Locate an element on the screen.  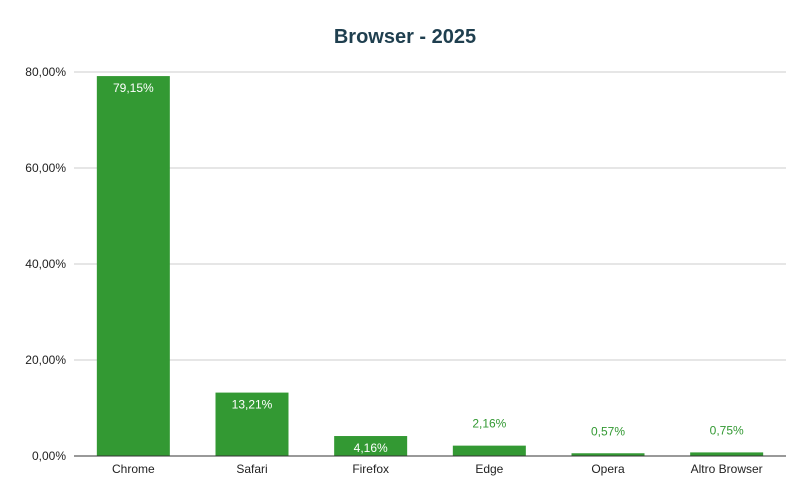
data-label: 4,16% is located at coordinates (371, 448).